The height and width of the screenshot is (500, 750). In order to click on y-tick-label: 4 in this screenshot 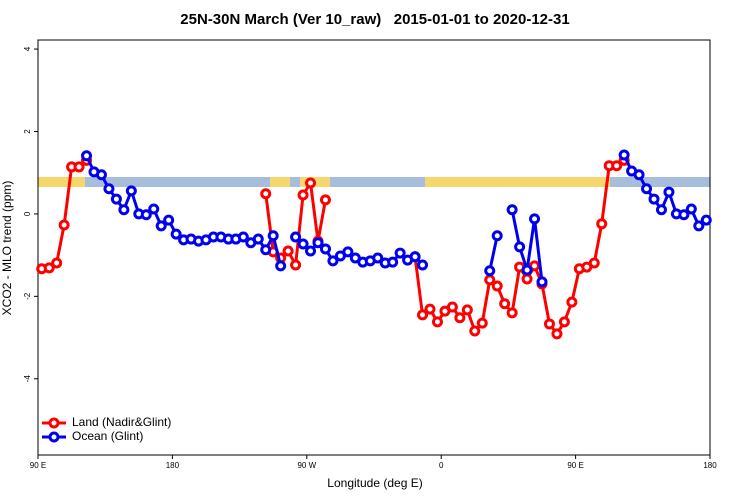, I will do `click(27, 48)`.